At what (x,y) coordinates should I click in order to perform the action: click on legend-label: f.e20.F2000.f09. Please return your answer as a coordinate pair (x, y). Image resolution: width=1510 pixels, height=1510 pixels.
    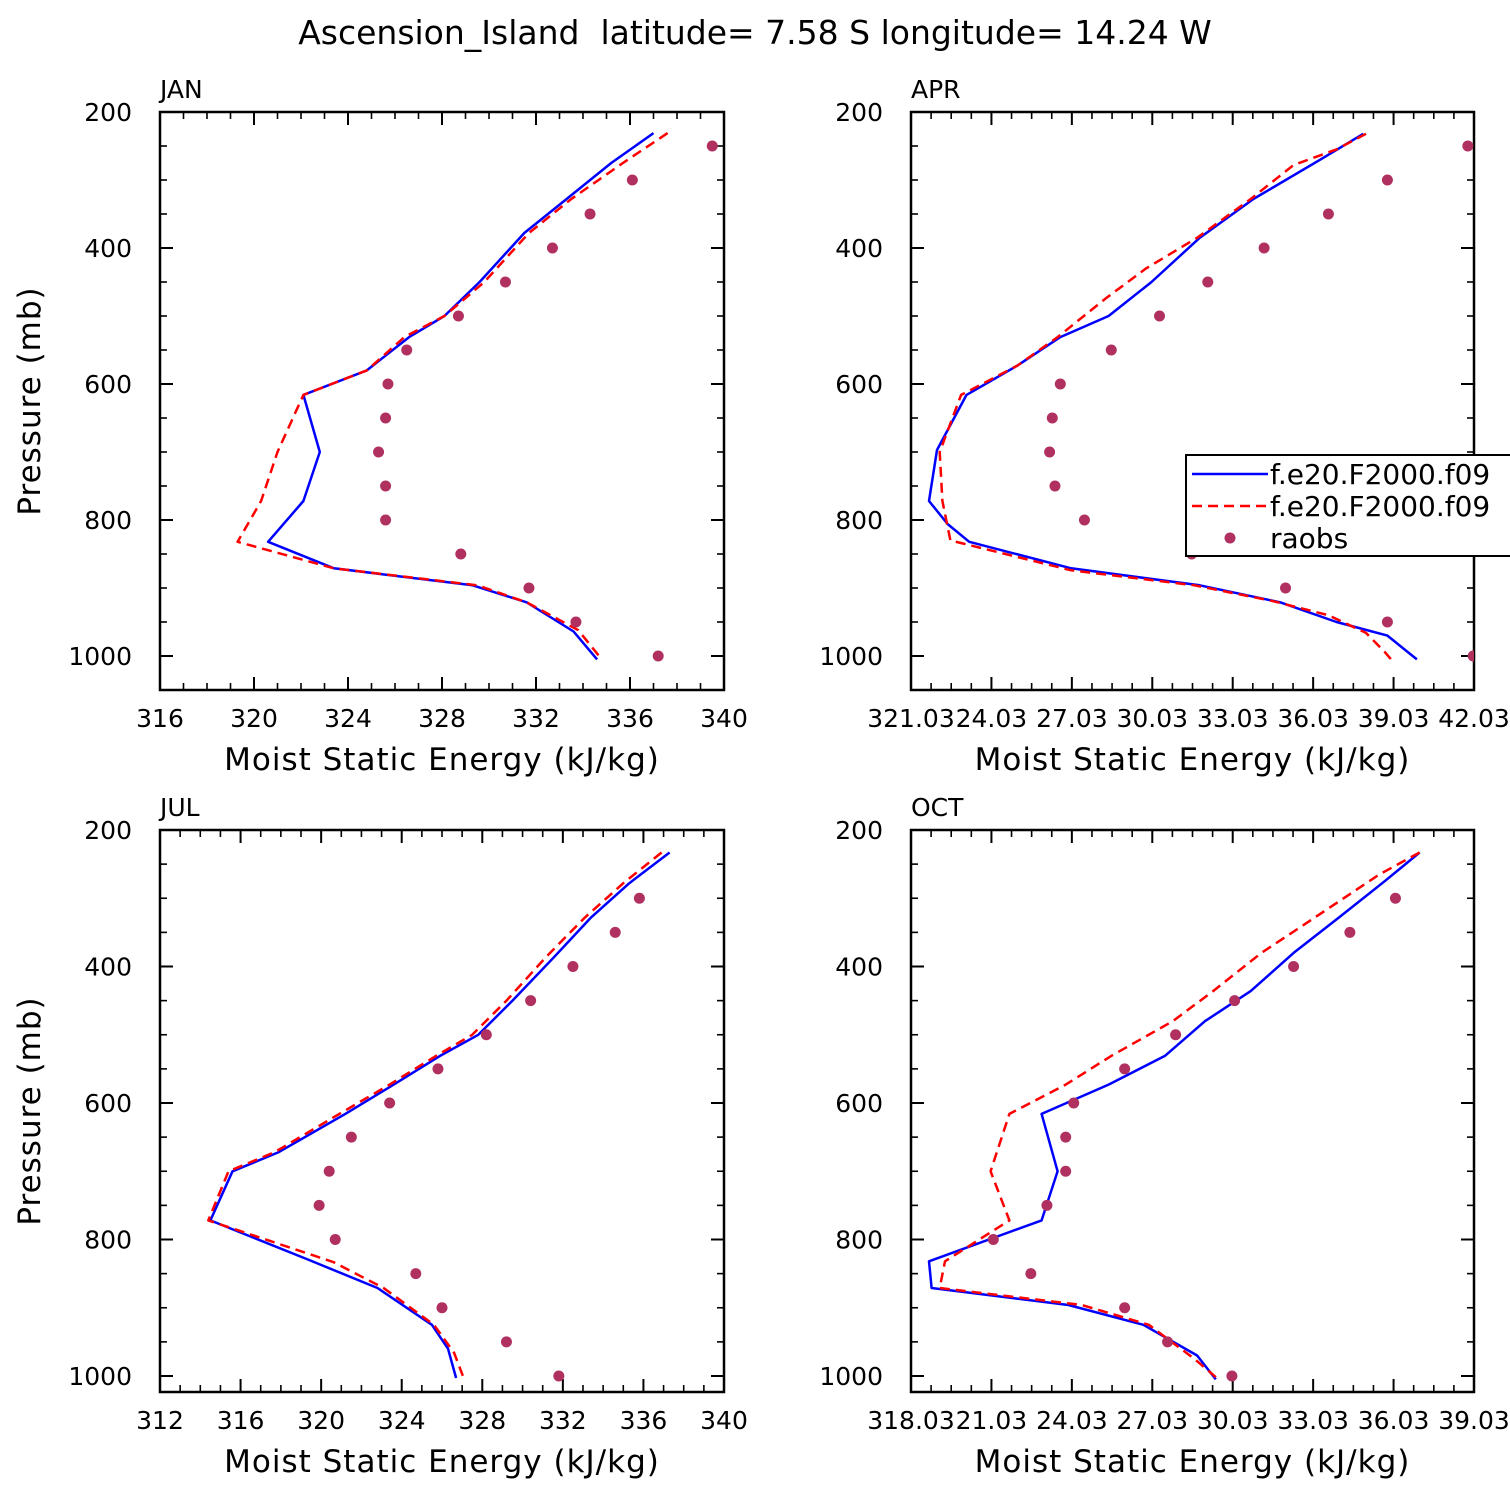
    Looking at the image, I should click on (1380, 474).